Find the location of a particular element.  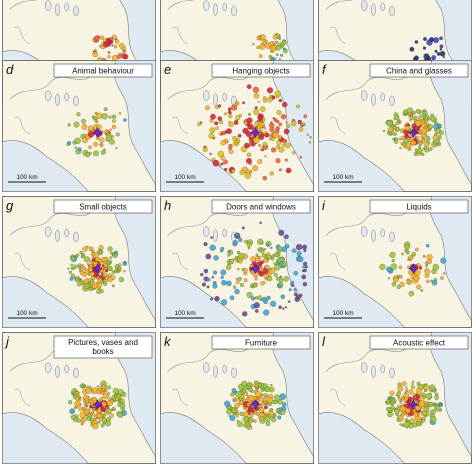

observation-points is located at coordinates (254, 269).